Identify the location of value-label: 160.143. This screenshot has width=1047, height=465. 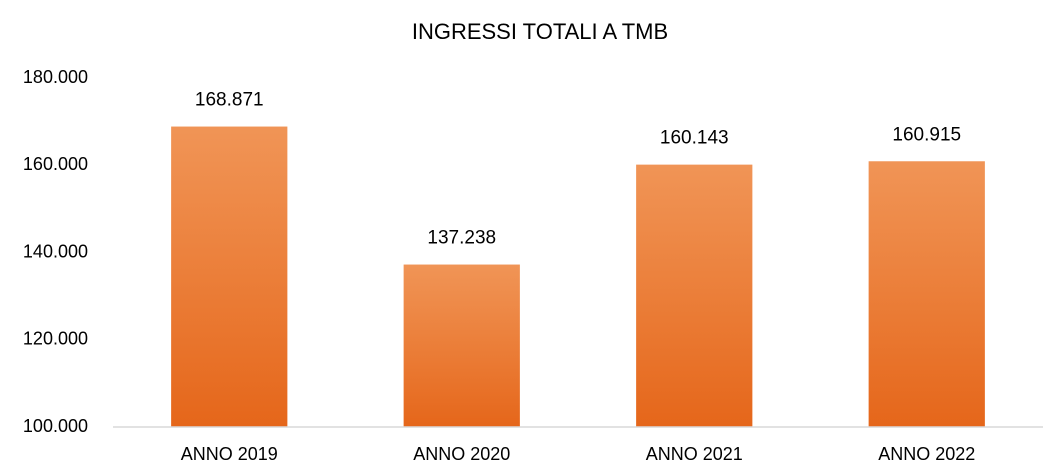
(694, 138).